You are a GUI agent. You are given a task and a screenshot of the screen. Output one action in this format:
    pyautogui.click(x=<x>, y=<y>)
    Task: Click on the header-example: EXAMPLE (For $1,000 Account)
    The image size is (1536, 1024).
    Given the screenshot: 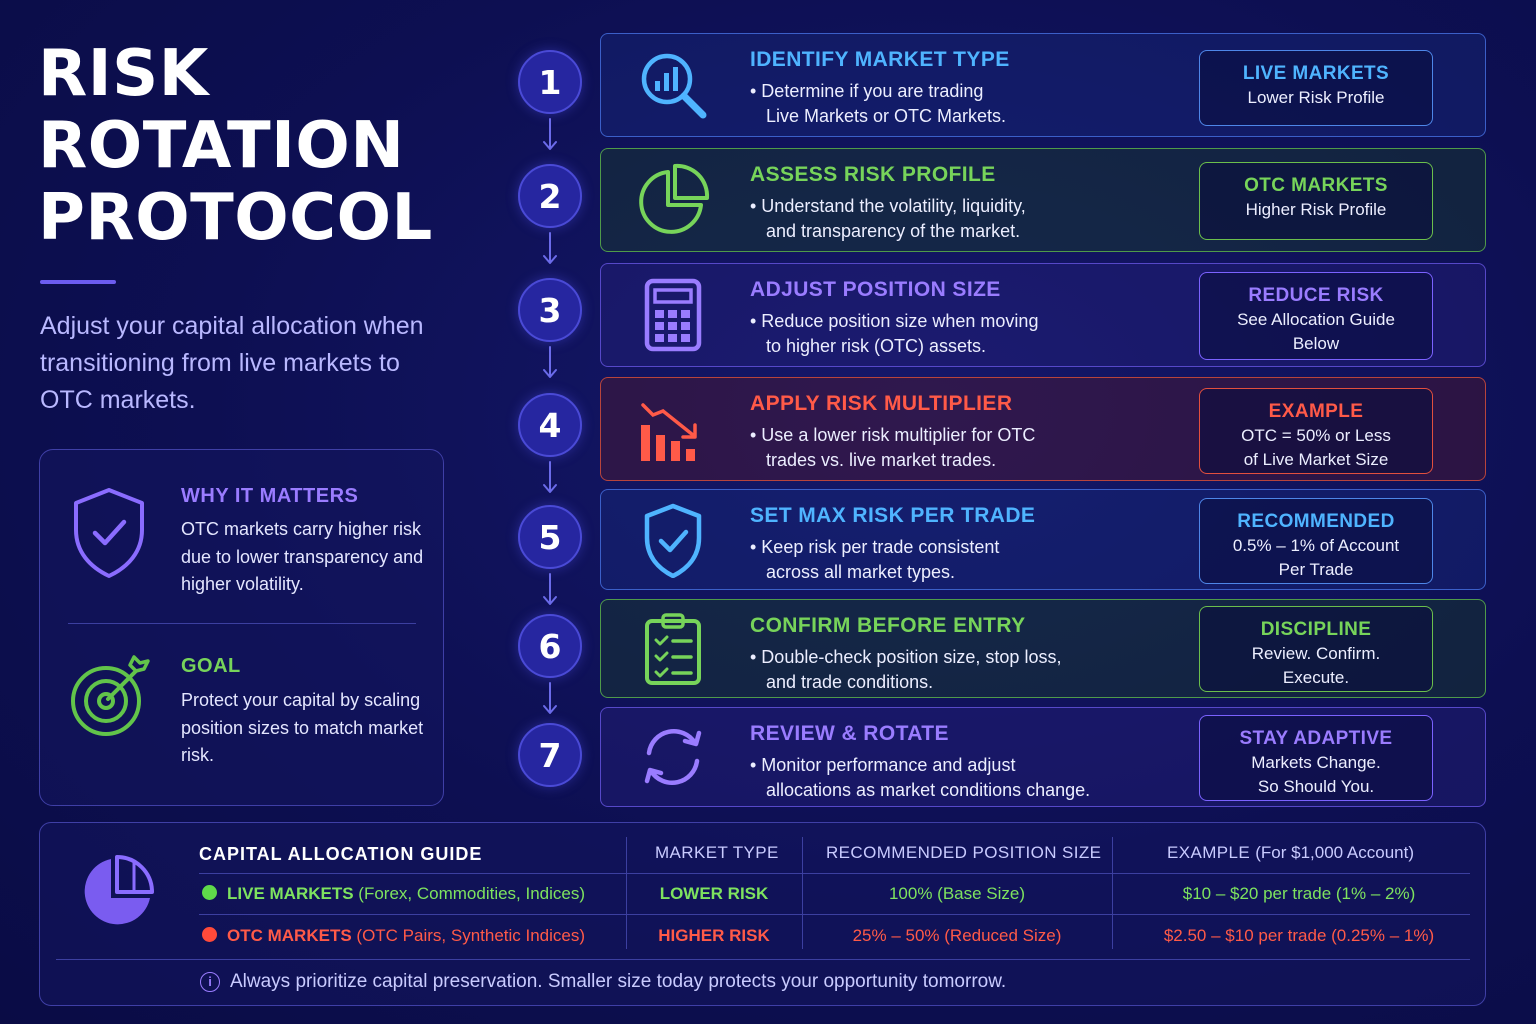 What is the action you would take?
    pyautogui.click(x=1290, y=853)
    